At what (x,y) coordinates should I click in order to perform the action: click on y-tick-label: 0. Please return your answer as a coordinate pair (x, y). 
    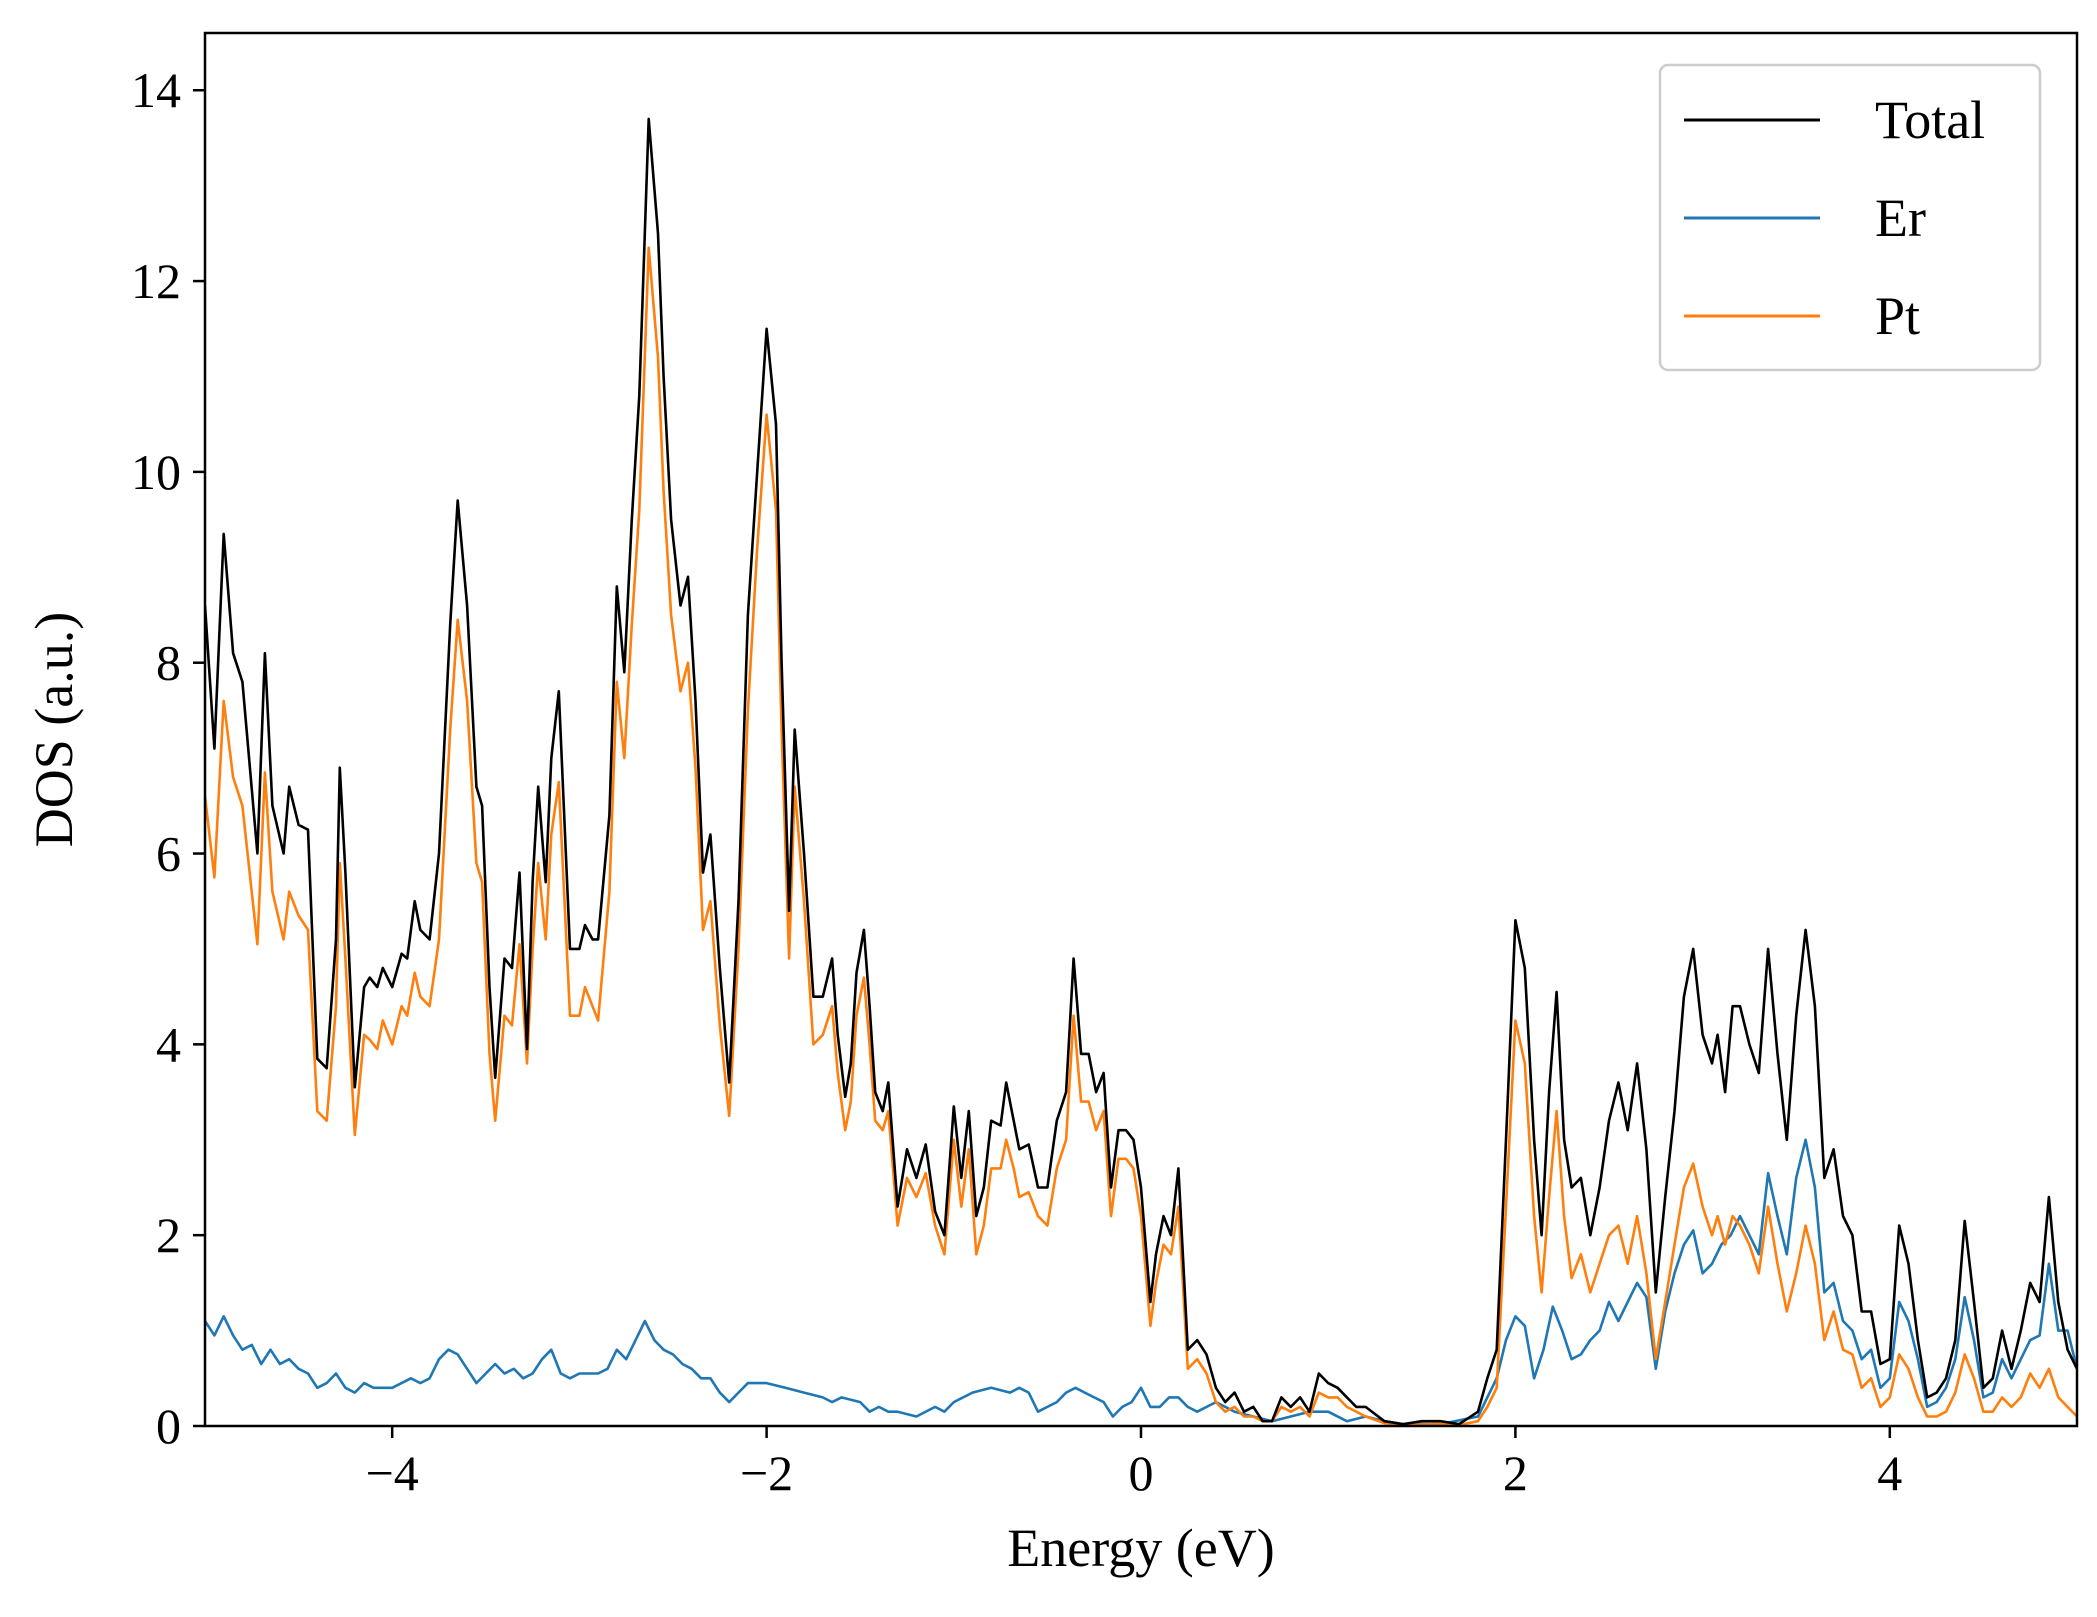
    Looking at the image, I should click on (168, 1426).